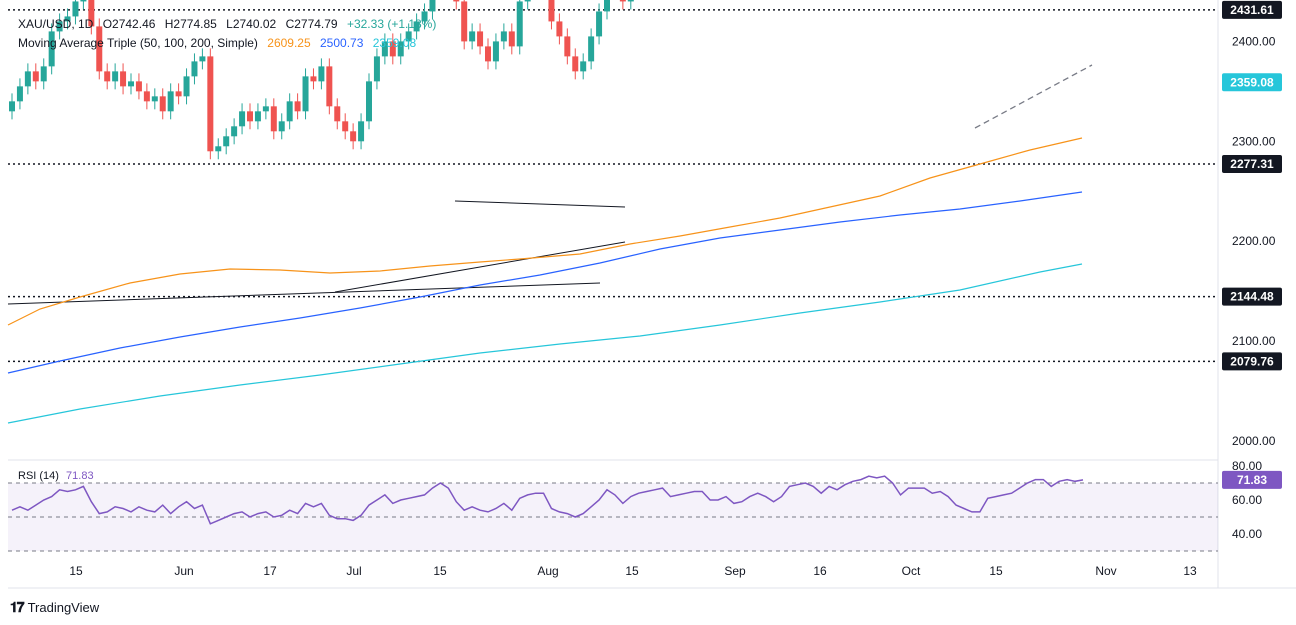  What do you see at coordinates (632, 571) in the screenshot?
I see `x-tick-label: 15` at bounding box center [632, 571].